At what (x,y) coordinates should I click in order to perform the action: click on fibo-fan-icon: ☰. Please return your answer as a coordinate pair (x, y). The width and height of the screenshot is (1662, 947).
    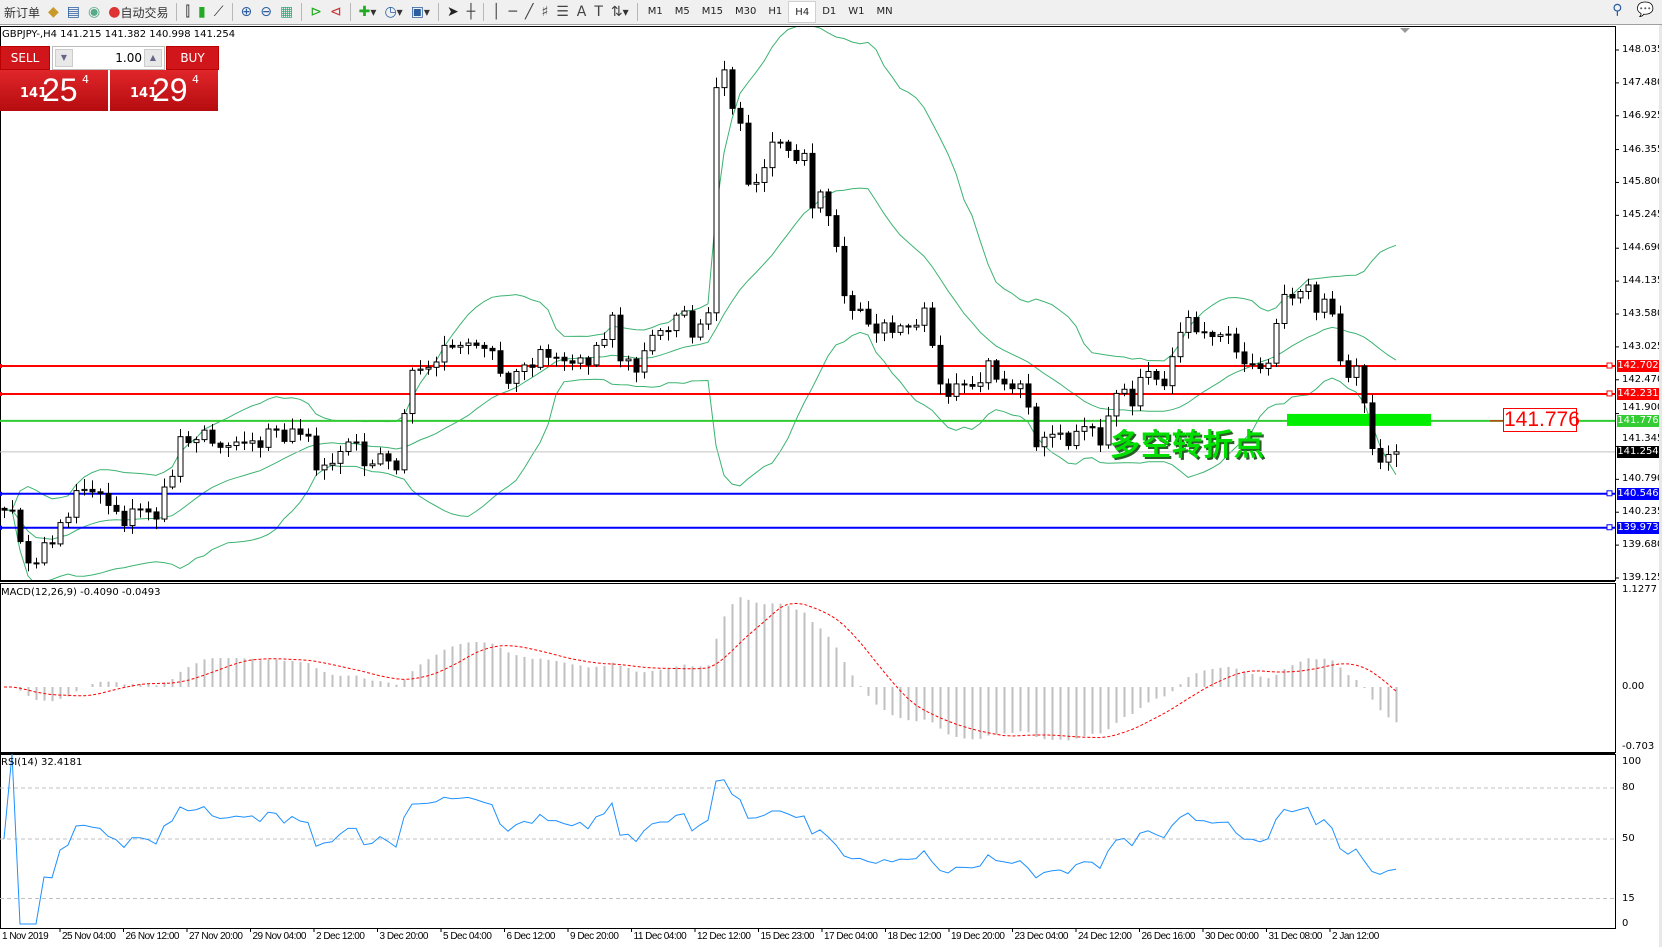
    Looking at the image, I should click on (562, 12).